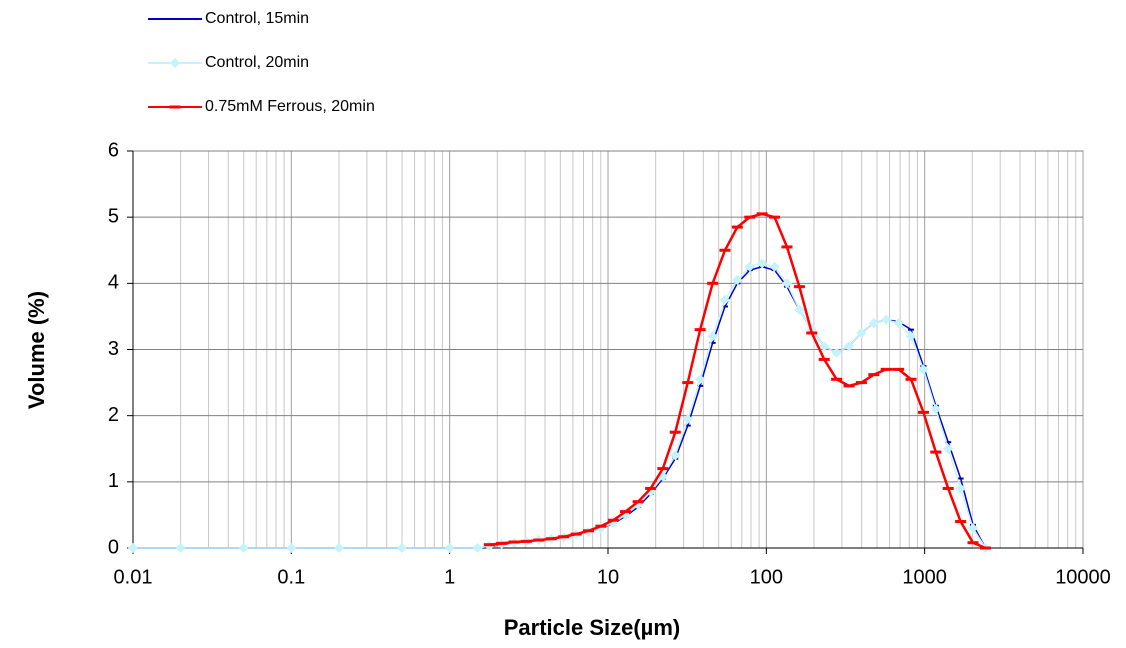 This screenshot has width=1126, height=648. Describe the element at coordinates (608, 577) in the screenshot. I see `x-tick-label: 10` at that location.